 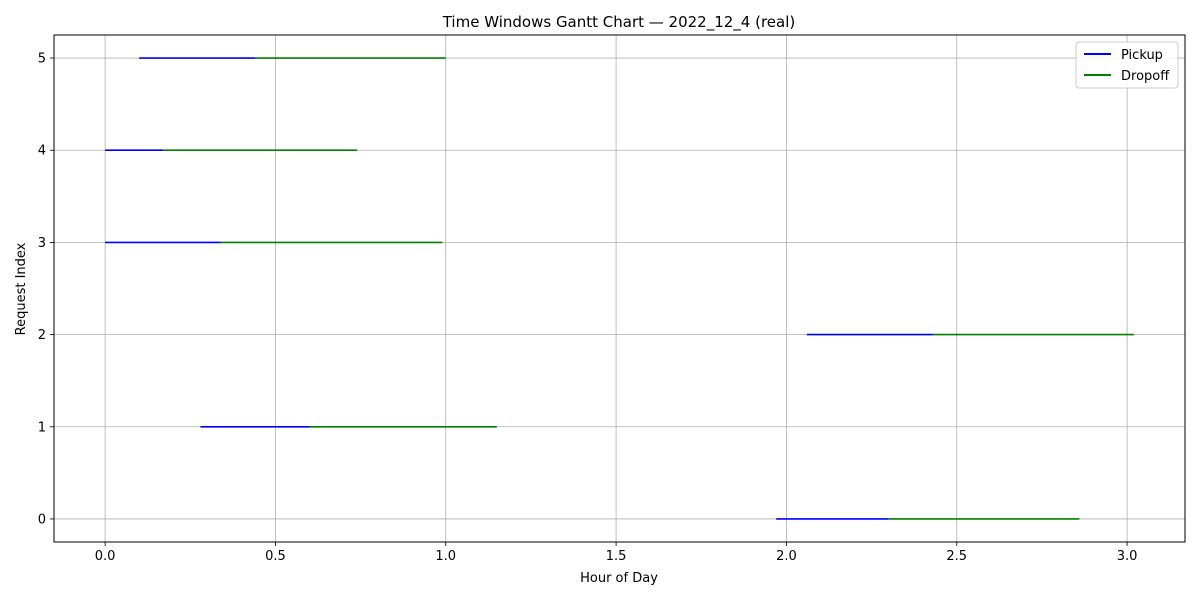 I want to click on x-tick-label: 0.0, so click(x=105, y=556).